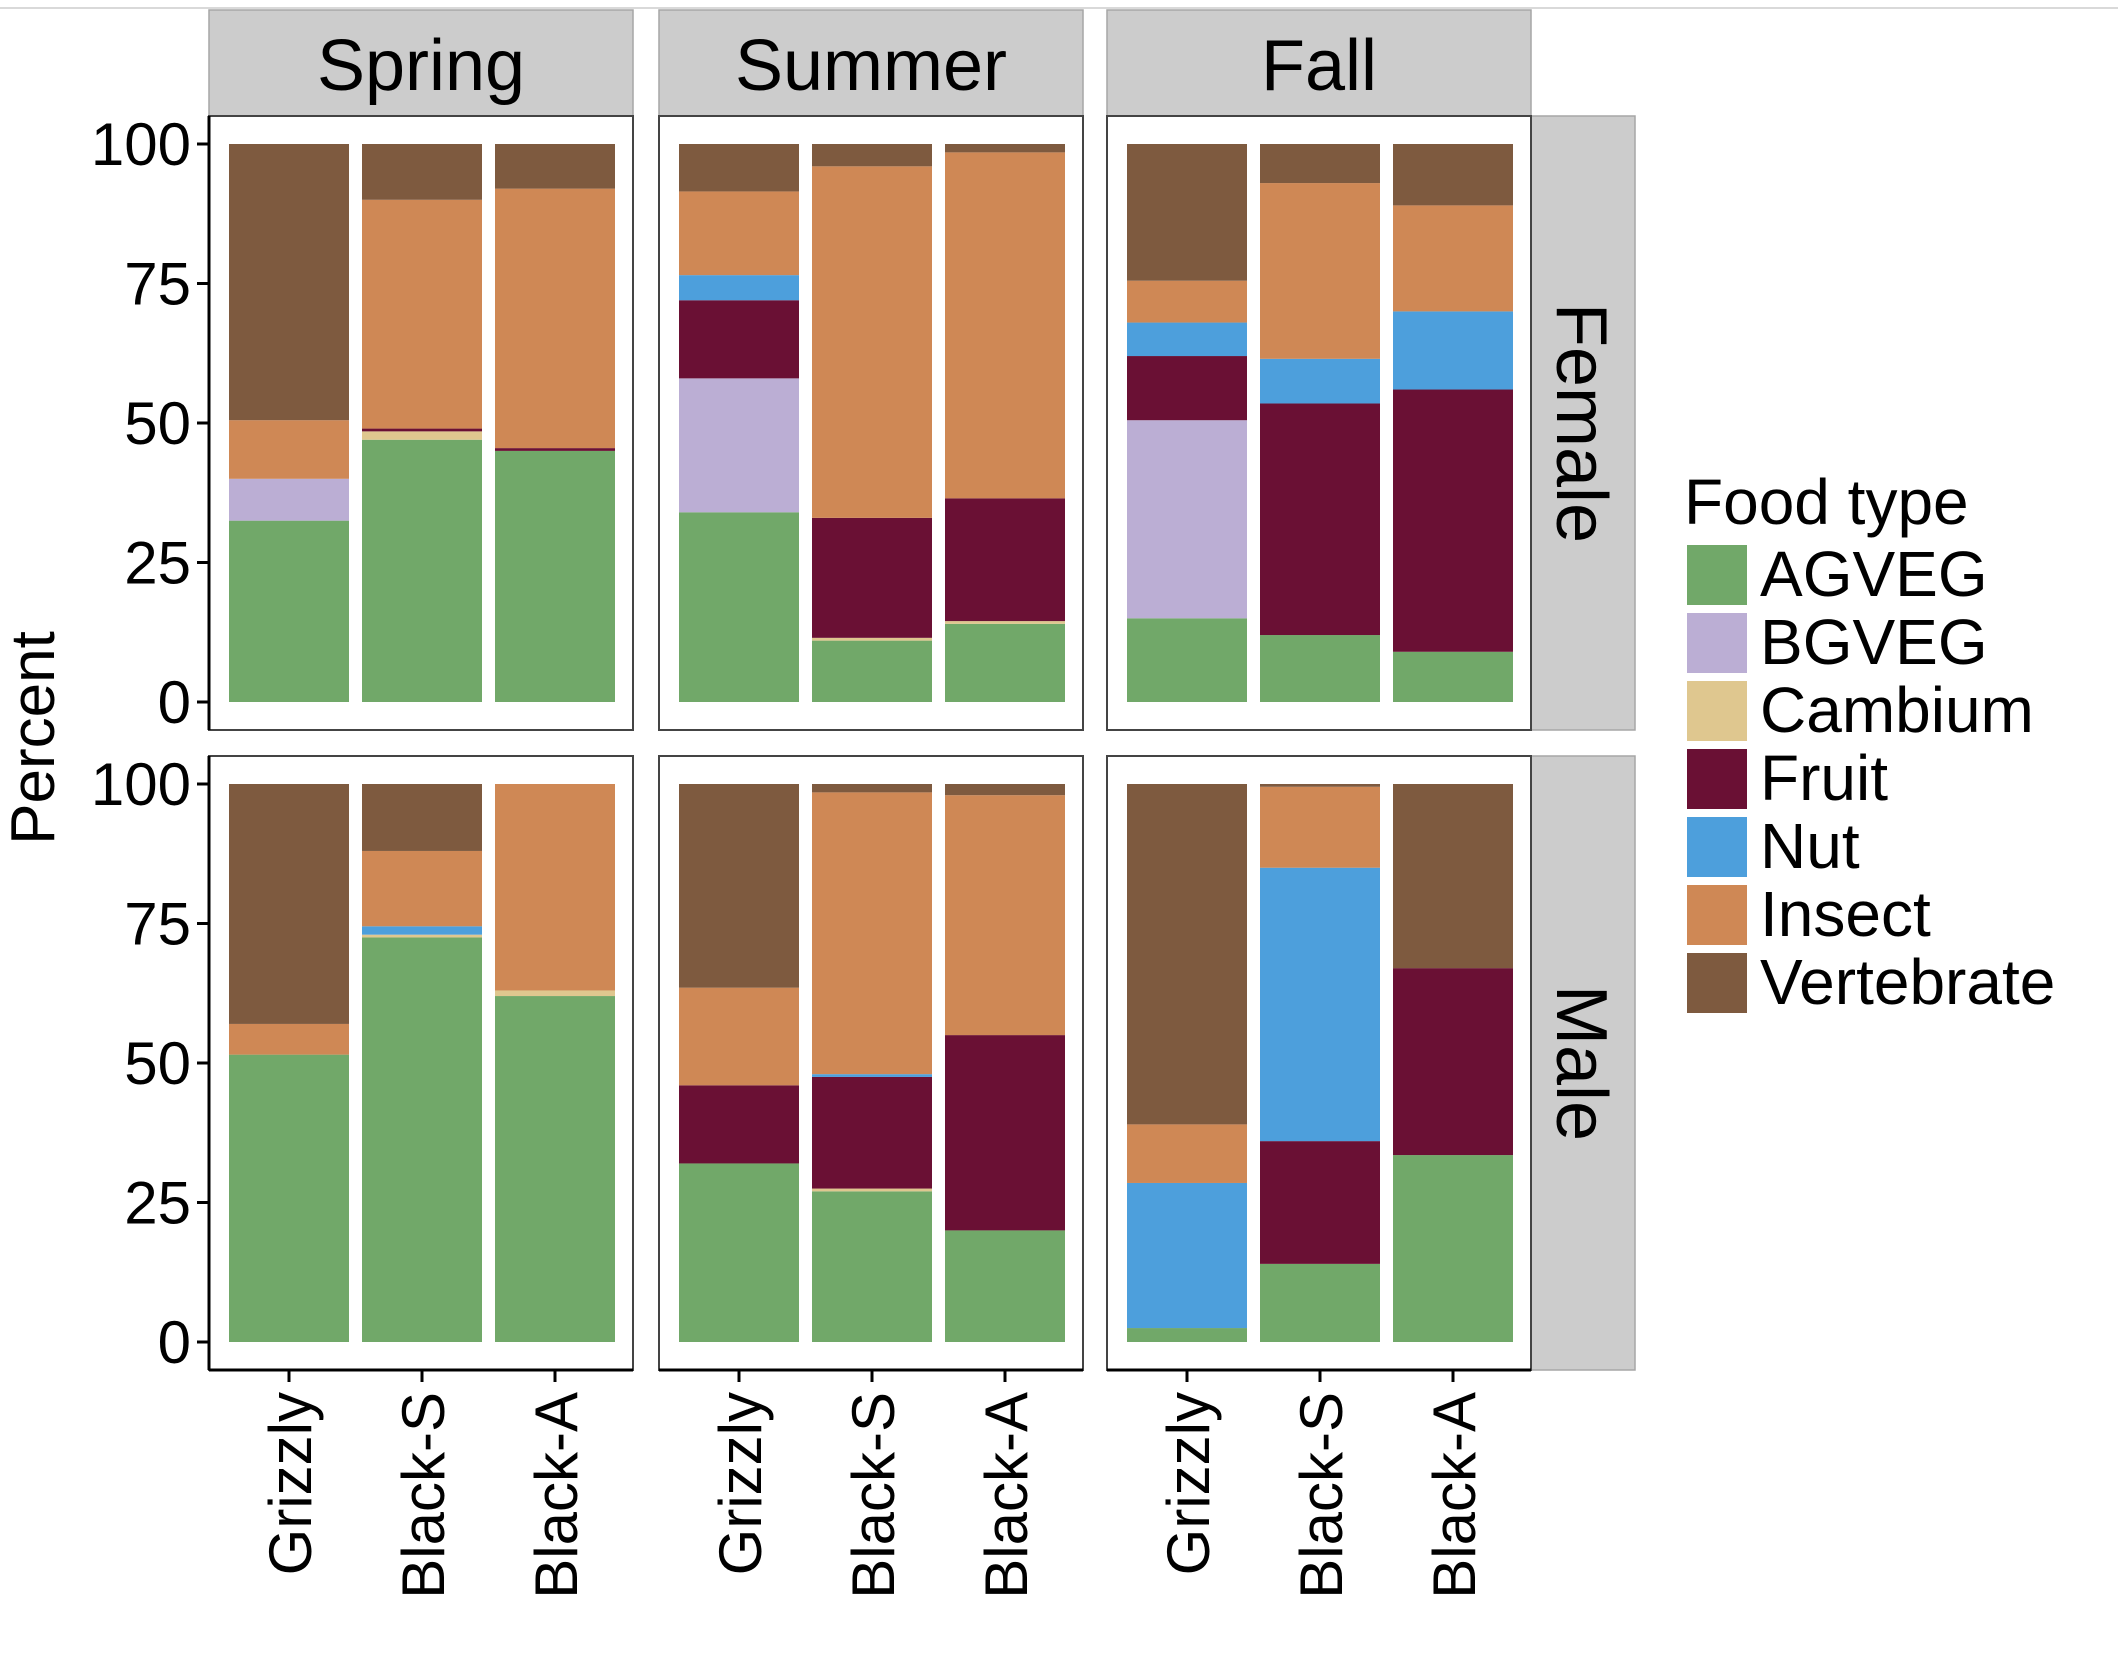 This screenshot has height=1656, width=2118. I want to click on y-tick-label: 25, so click(157, 563).